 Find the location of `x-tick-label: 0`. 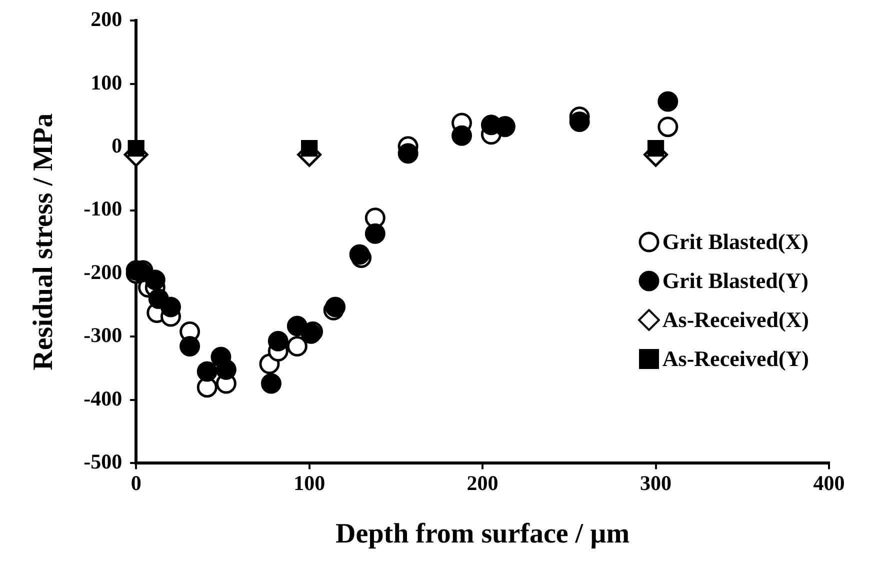

x-tick-label: 0 is located at coordinates (136, 483).